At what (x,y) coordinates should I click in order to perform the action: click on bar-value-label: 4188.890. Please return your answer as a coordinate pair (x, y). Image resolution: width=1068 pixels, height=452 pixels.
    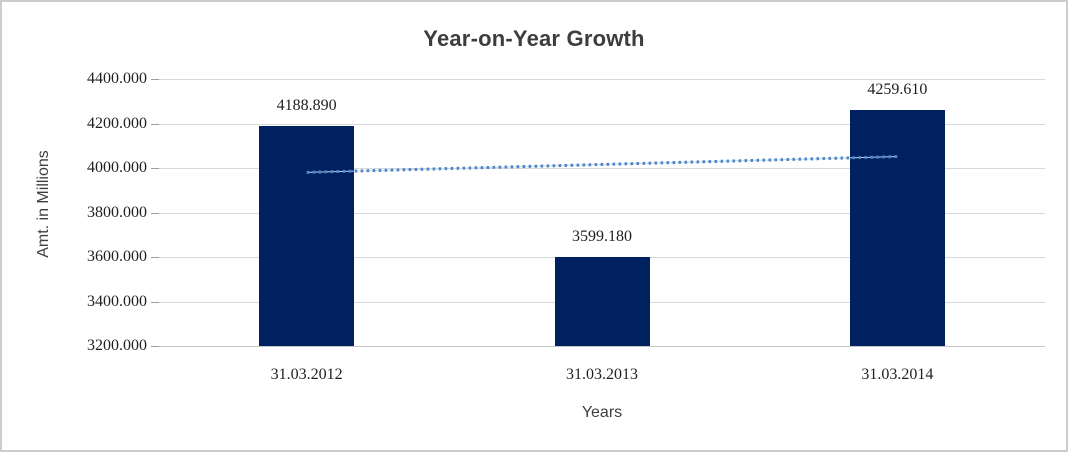
    Looking at the image, I should click on (306, 105).